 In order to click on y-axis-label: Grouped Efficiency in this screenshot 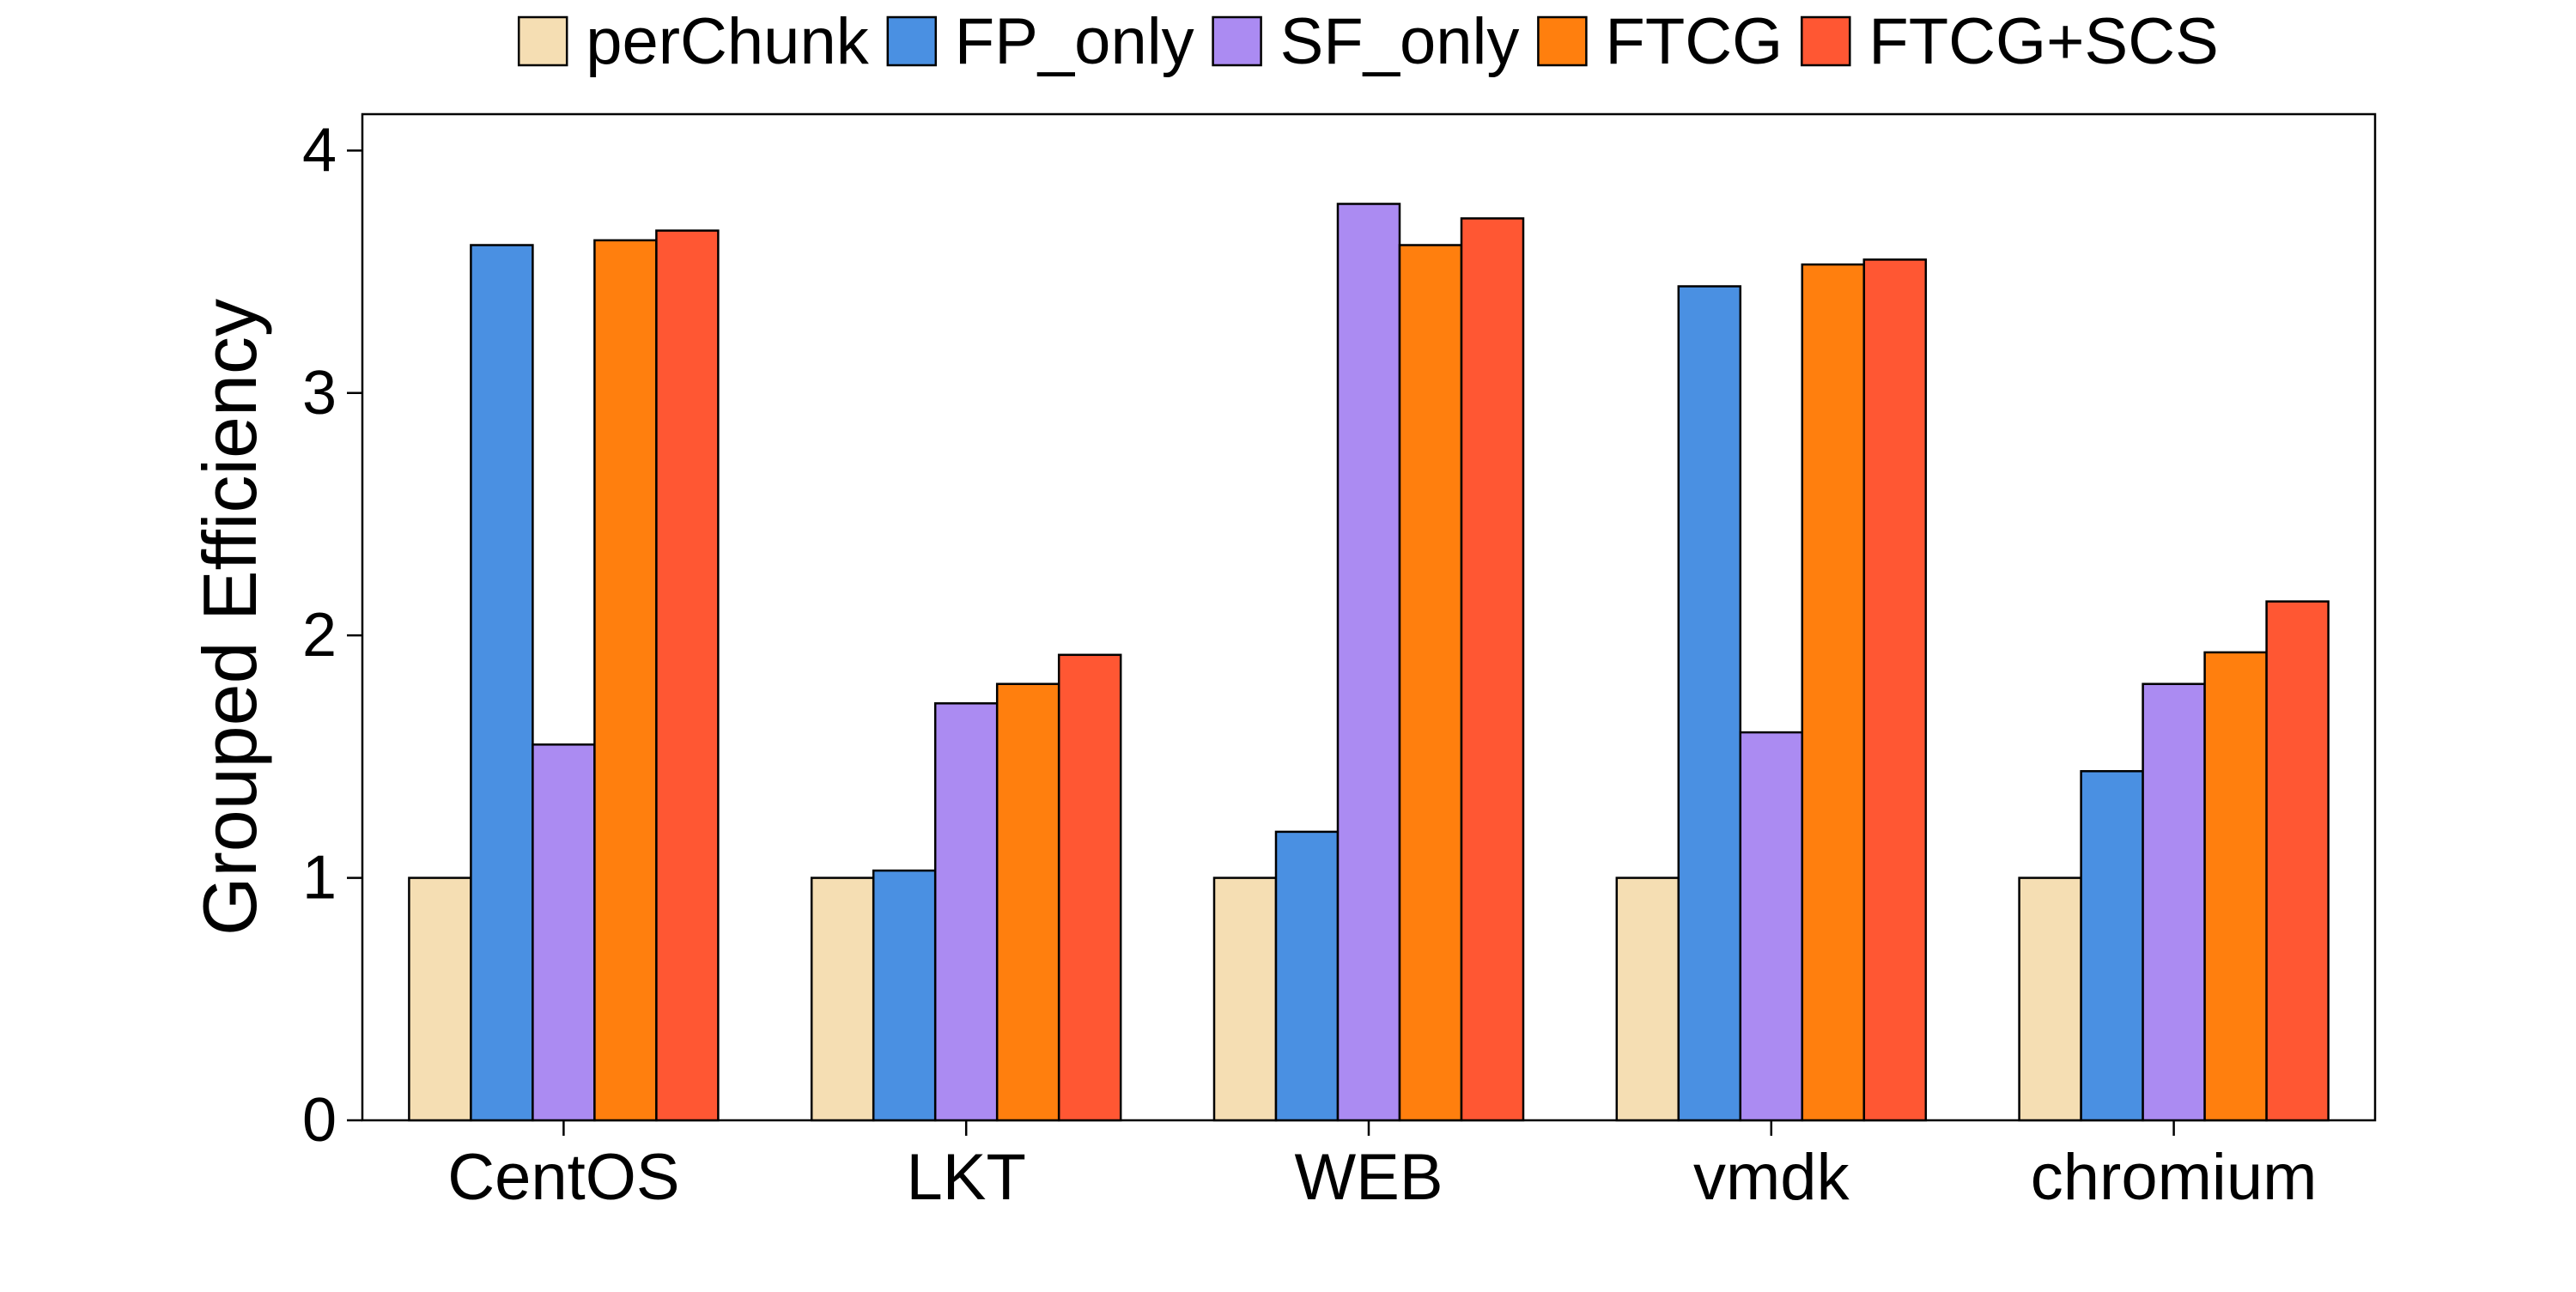, I will do `click(229, 617)`.